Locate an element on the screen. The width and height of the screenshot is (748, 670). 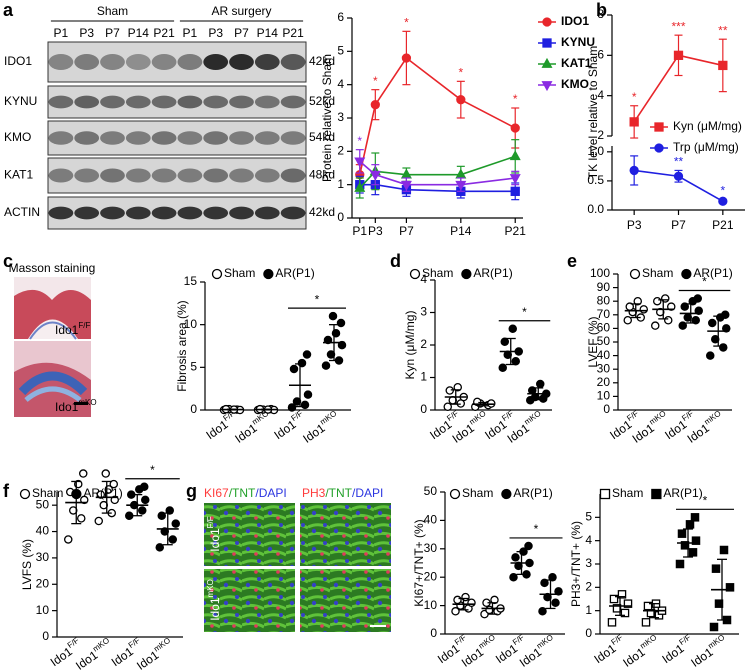
series-line is located at coordinates (437, 172).